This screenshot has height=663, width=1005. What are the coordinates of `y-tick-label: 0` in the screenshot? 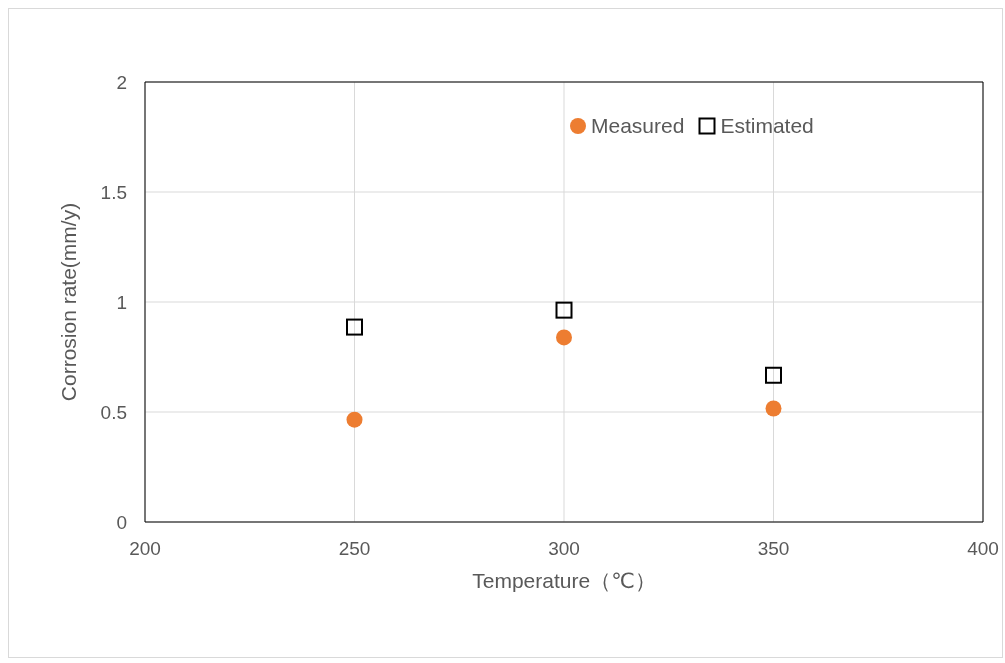 It's located at (121, 522).